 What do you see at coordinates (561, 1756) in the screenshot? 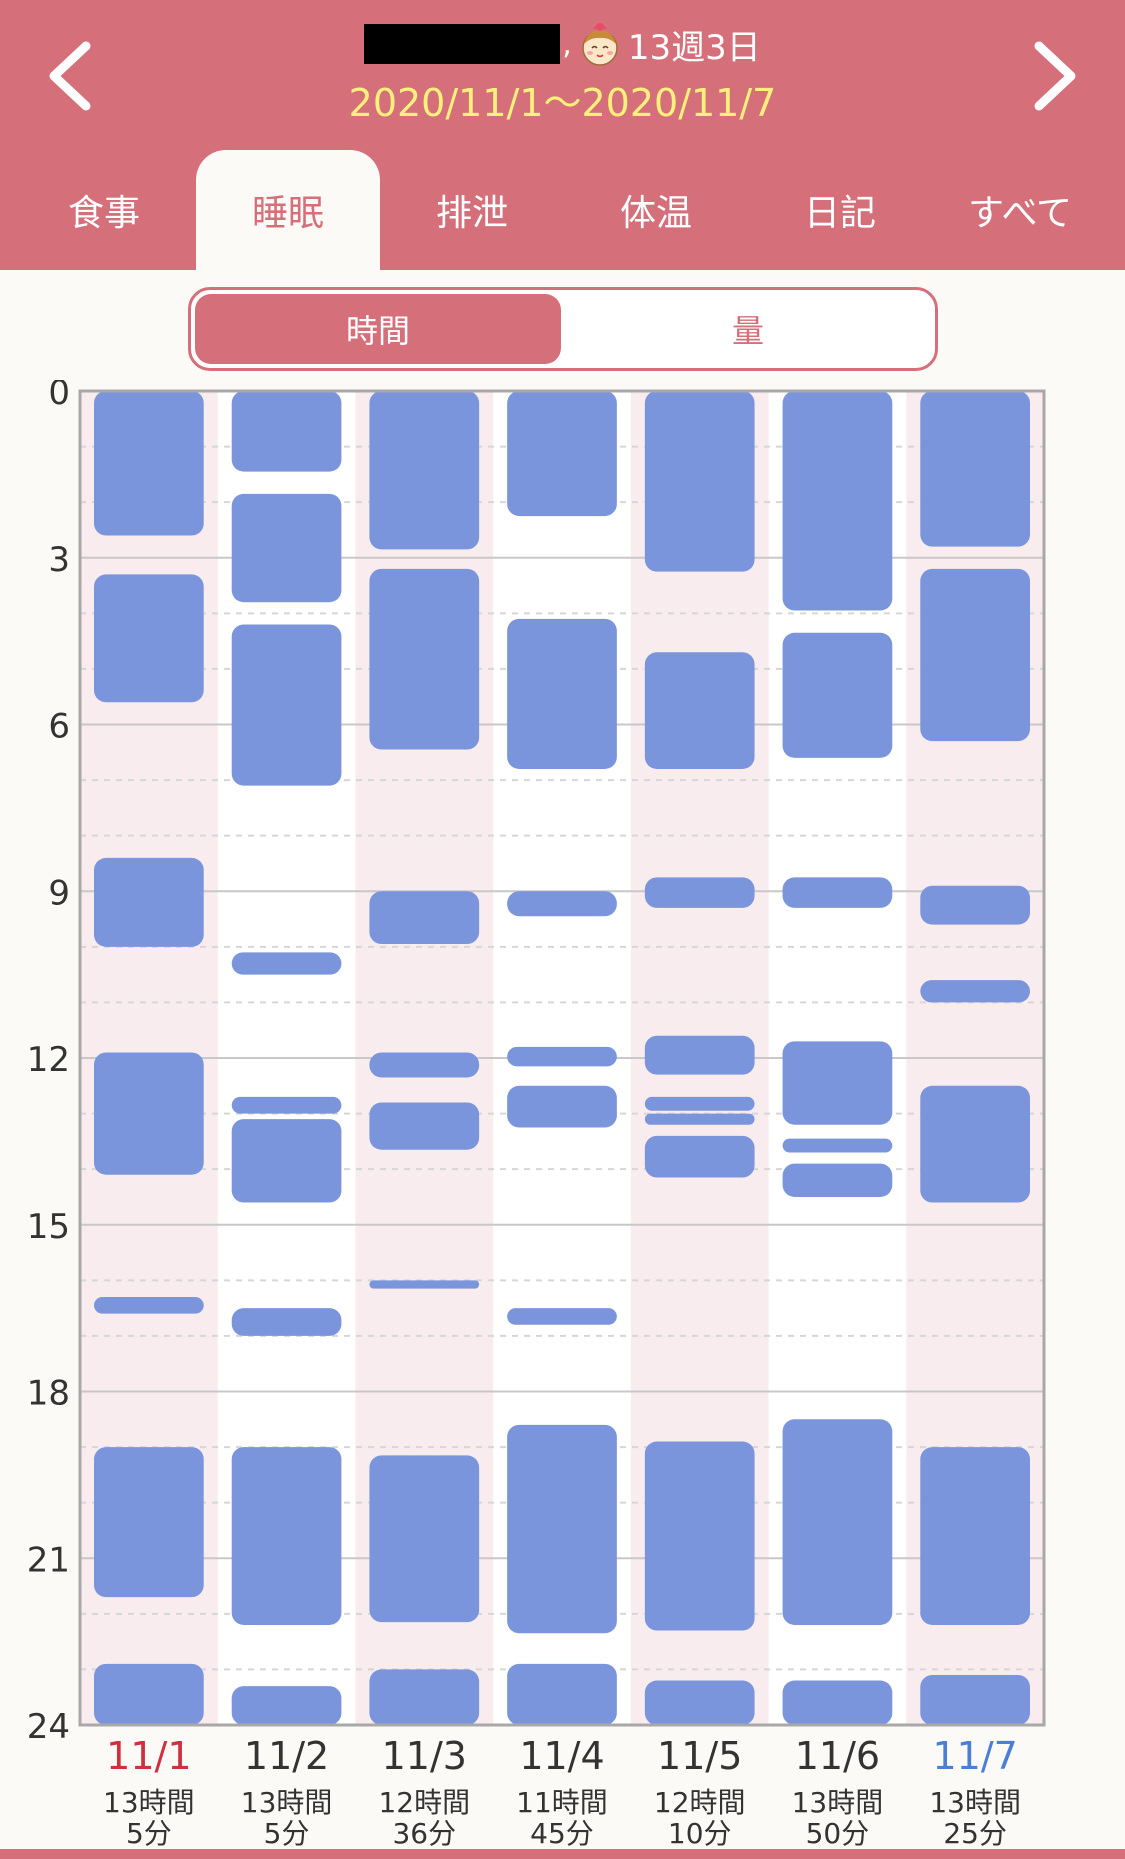
I see `day-date-label: 11/4` at bounding box center [561, 1756].